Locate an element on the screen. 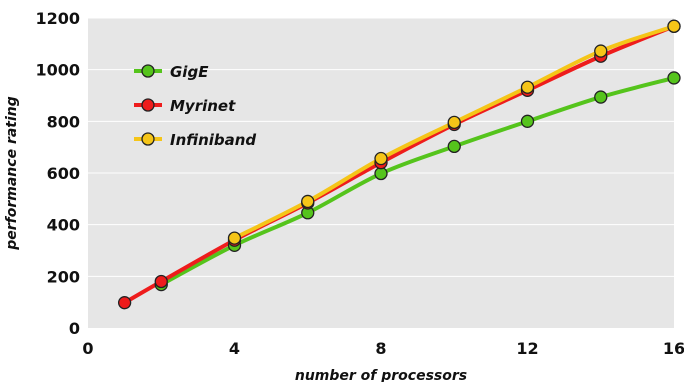 The image size is (684, 382). y-tick-label: 600 is located at coordinates (63, 173).